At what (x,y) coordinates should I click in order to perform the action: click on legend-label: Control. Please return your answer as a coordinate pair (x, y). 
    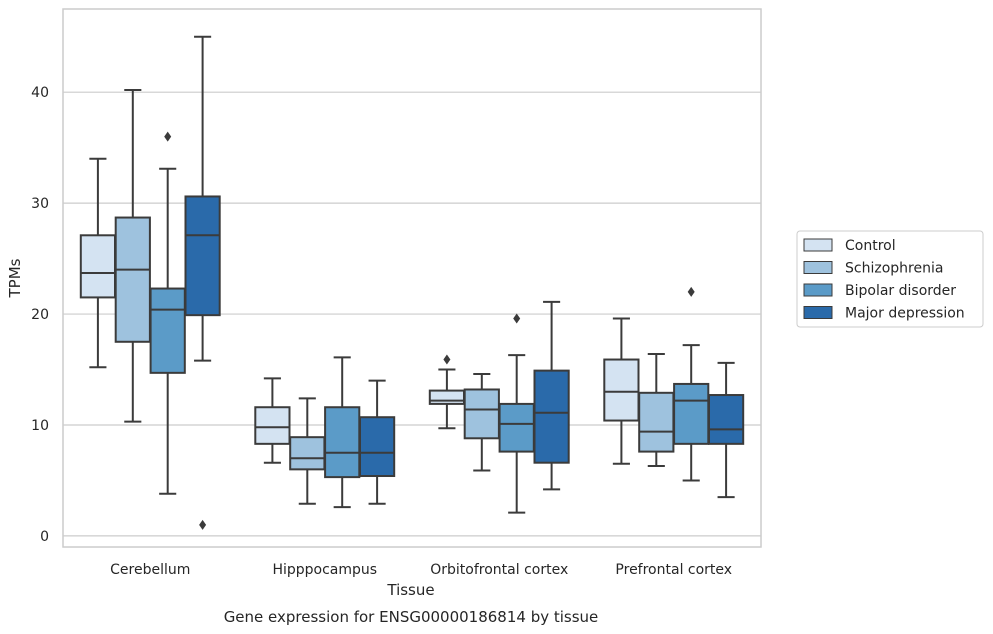
    Looking at the image, I should click on (870, 246).